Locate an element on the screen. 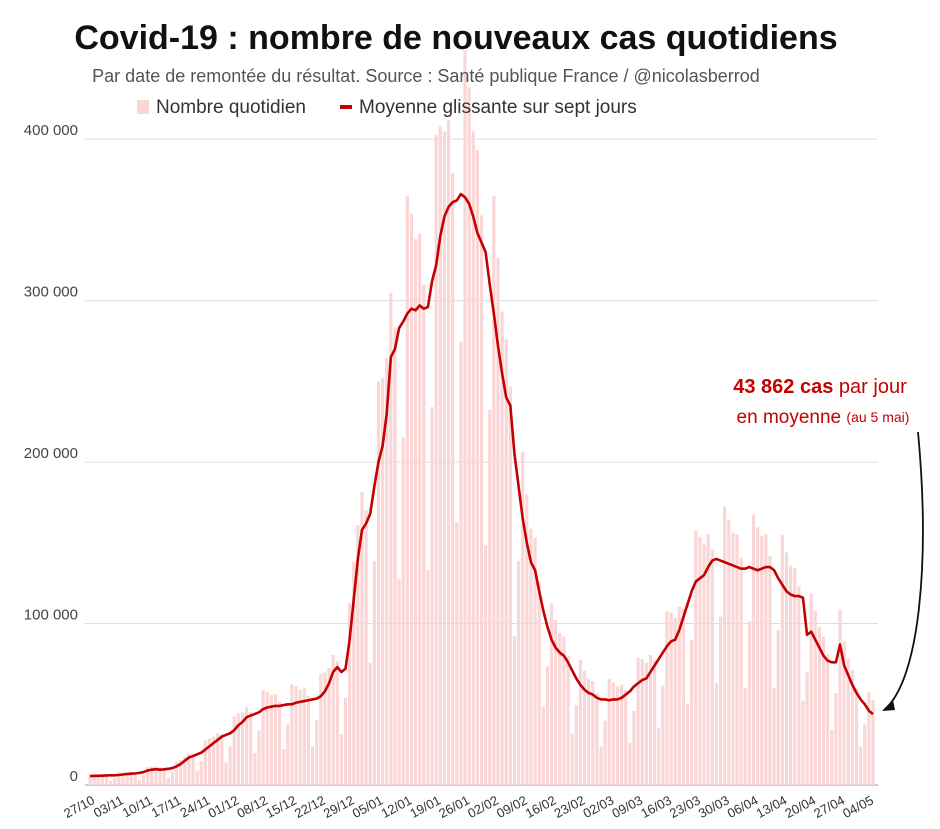 The height and width of the screenshot is (829, 940). x-tick-label: 04/05 is located at coordinates (858, 806).